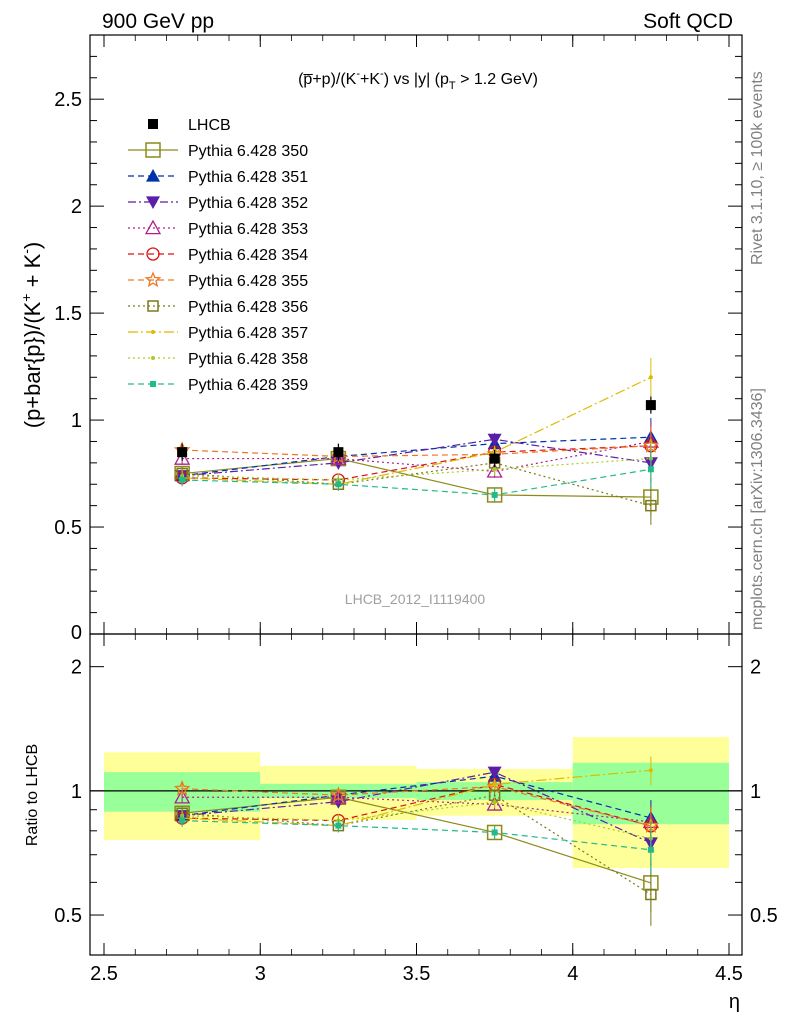  I want to click on y-tick-label: 2, so click(76, 207).